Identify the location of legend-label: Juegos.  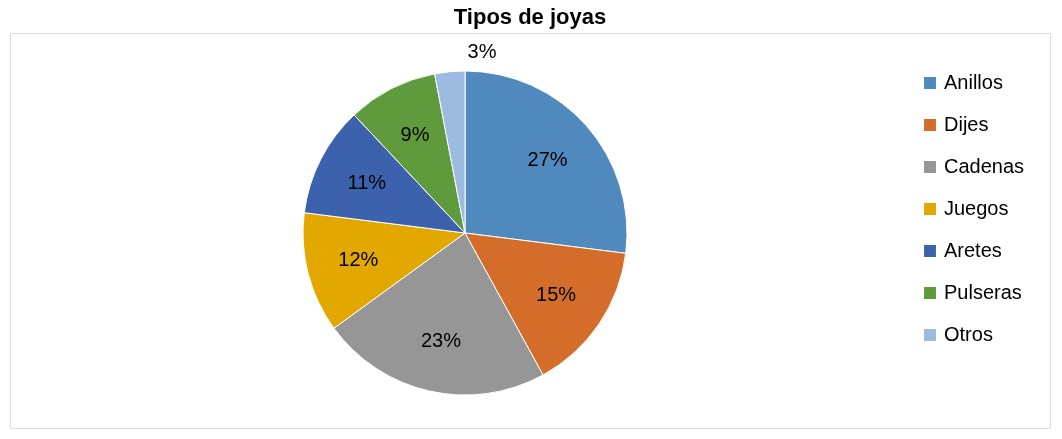
(976, 208).